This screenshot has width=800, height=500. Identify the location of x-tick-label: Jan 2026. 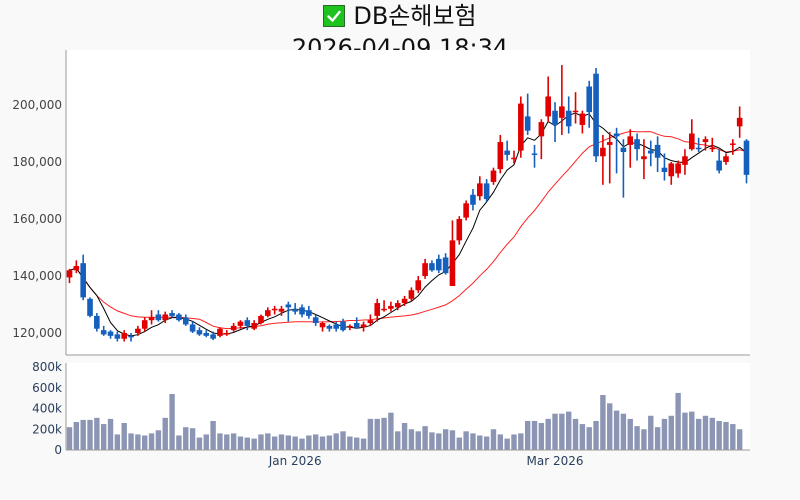
(295, 461).